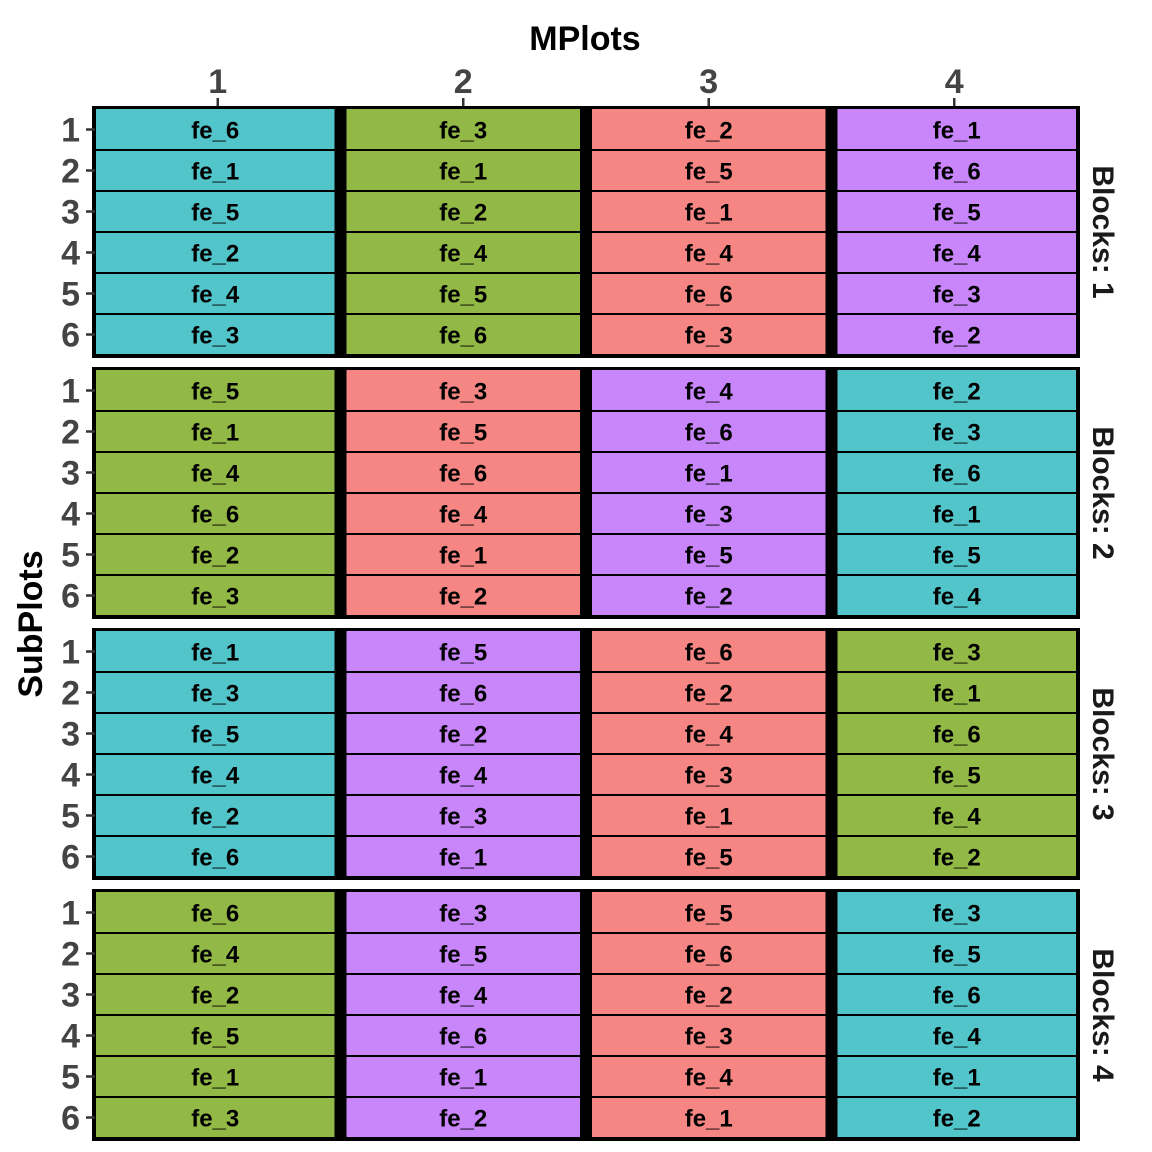 This screenshot has height=1152, width=1152. Describe the element at coordinates (1102, 1015) in the screenshot. I see `facet-strip-label: Blocks: 4` at that location.